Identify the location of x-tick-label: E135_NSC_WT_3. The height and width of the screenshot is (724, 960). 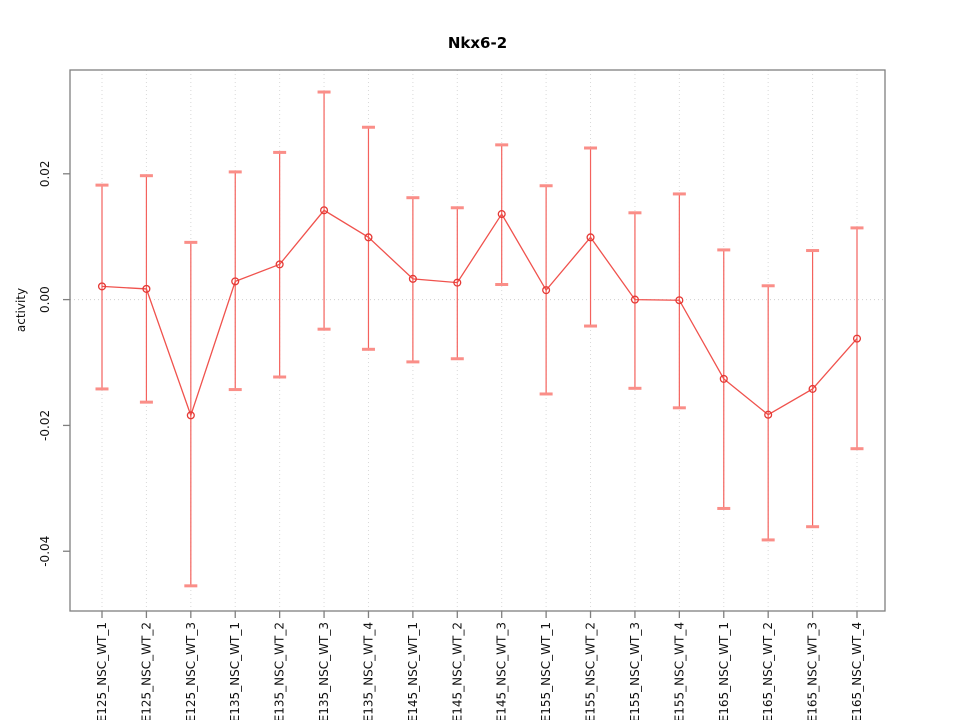
(324, 671).